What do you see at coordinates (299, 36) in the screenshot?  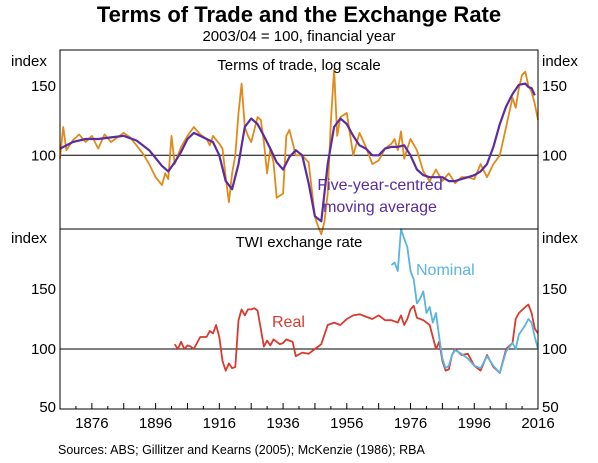 I see `chart-subtitle: 2003/04 = 100, financial year` at bounding box center [299, 36].